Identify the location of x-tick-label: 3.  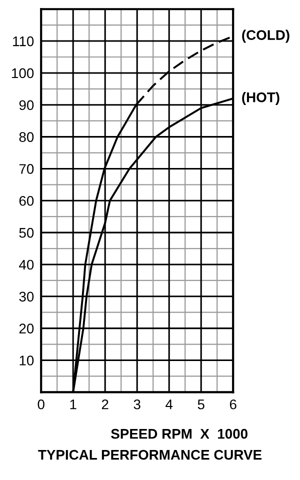
(137, 404).